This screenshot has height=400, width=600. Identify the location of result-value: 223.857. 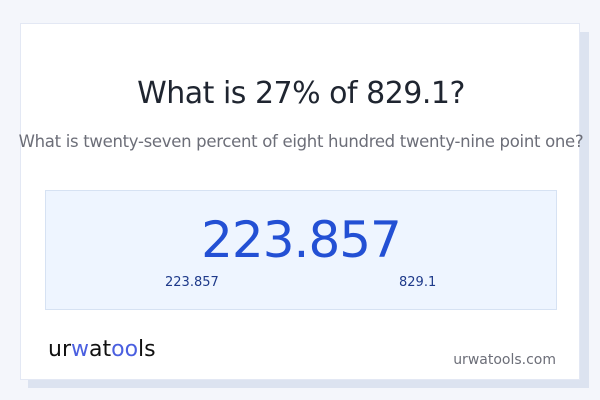
(301, 240).